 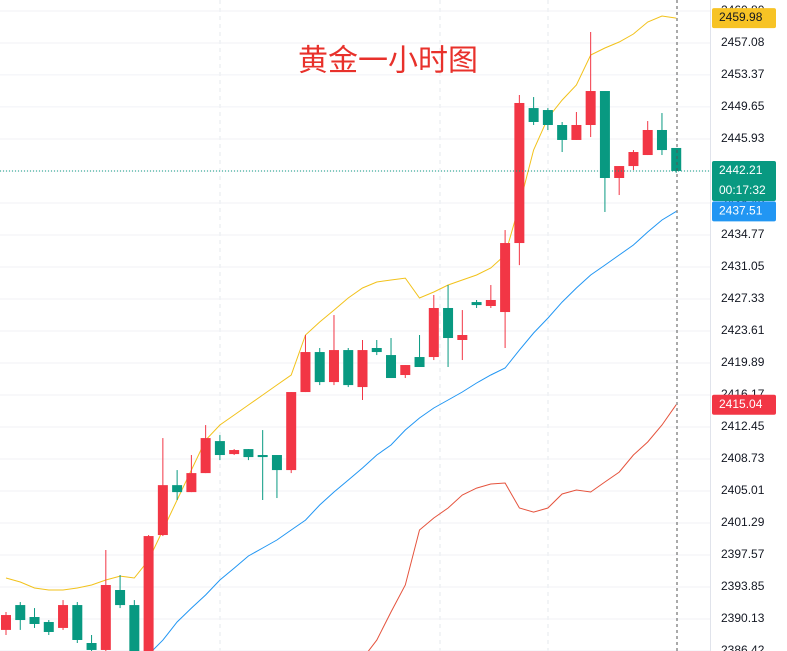 What do you see at coordinates (743, 554) in the screenshot?
I see `y-tick-label: 2397.57` at bounding box center [743, 554].